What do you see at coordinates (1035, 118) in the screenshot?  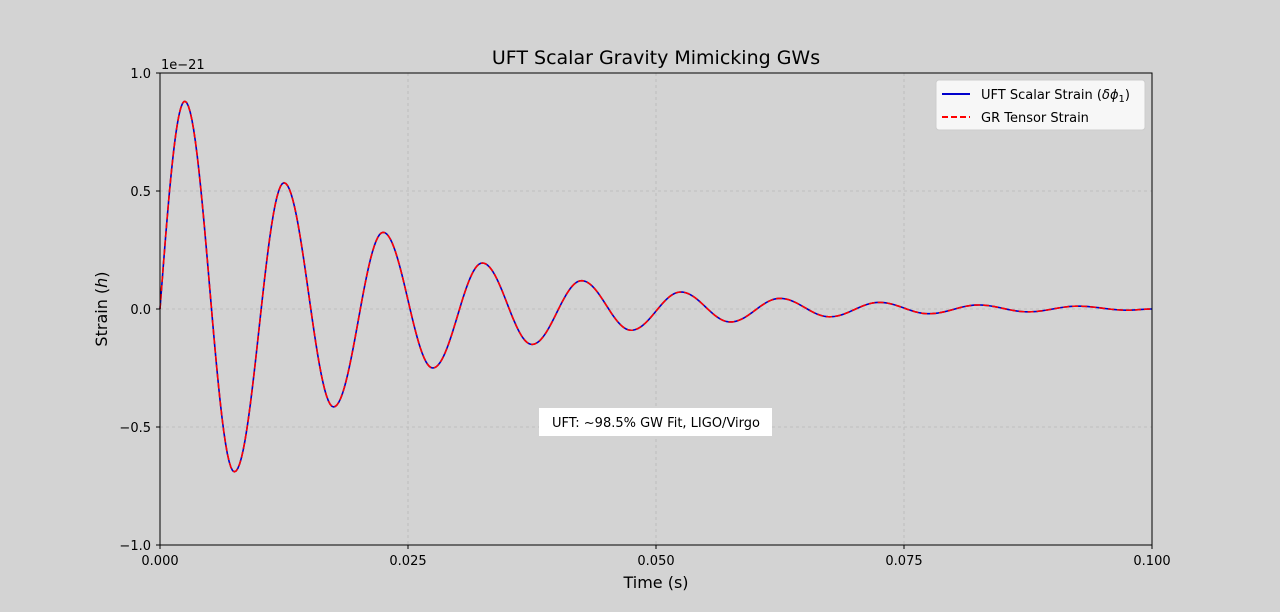 I see `legend-label-gr: GR Tensor Strain` at bounding box center [1035, 118].